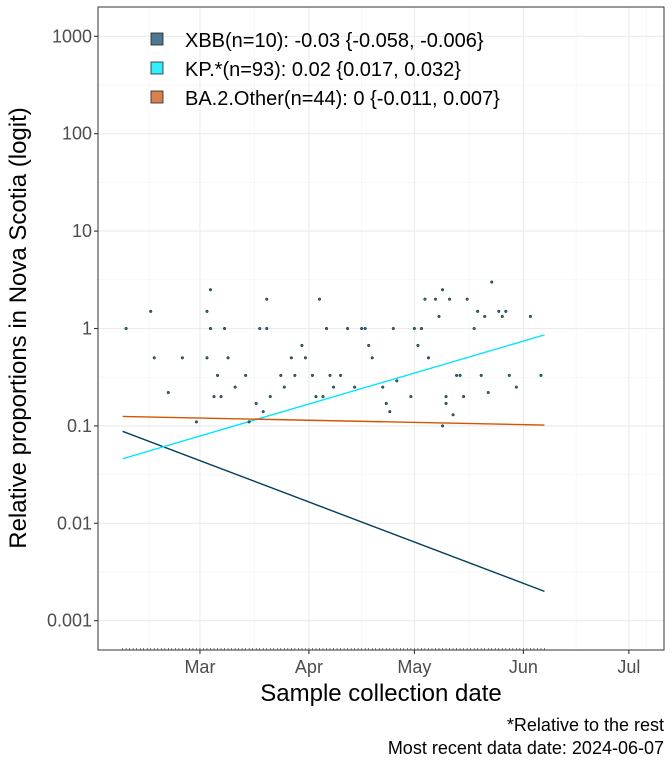 The image size is (672, 768). I want to click on caption-recent-date: Most recent data date: 2024-06-07, so click(526, 748).